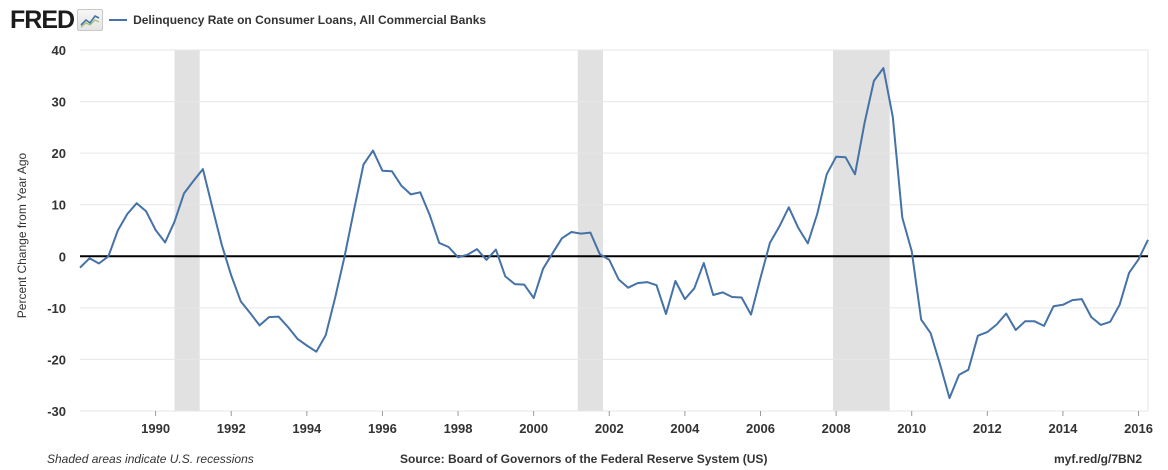 This screenshot has width=1168, height=470. What do you see at coordinates (1097, 459) in the screenshot?
I see `short-link: myf.red/g/7BN2` at bounding box center [1097, 459].